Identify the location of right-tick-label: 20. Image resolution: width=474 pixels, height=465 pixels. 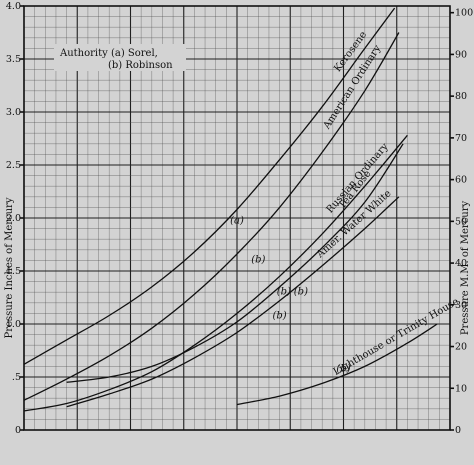
(461, 347).